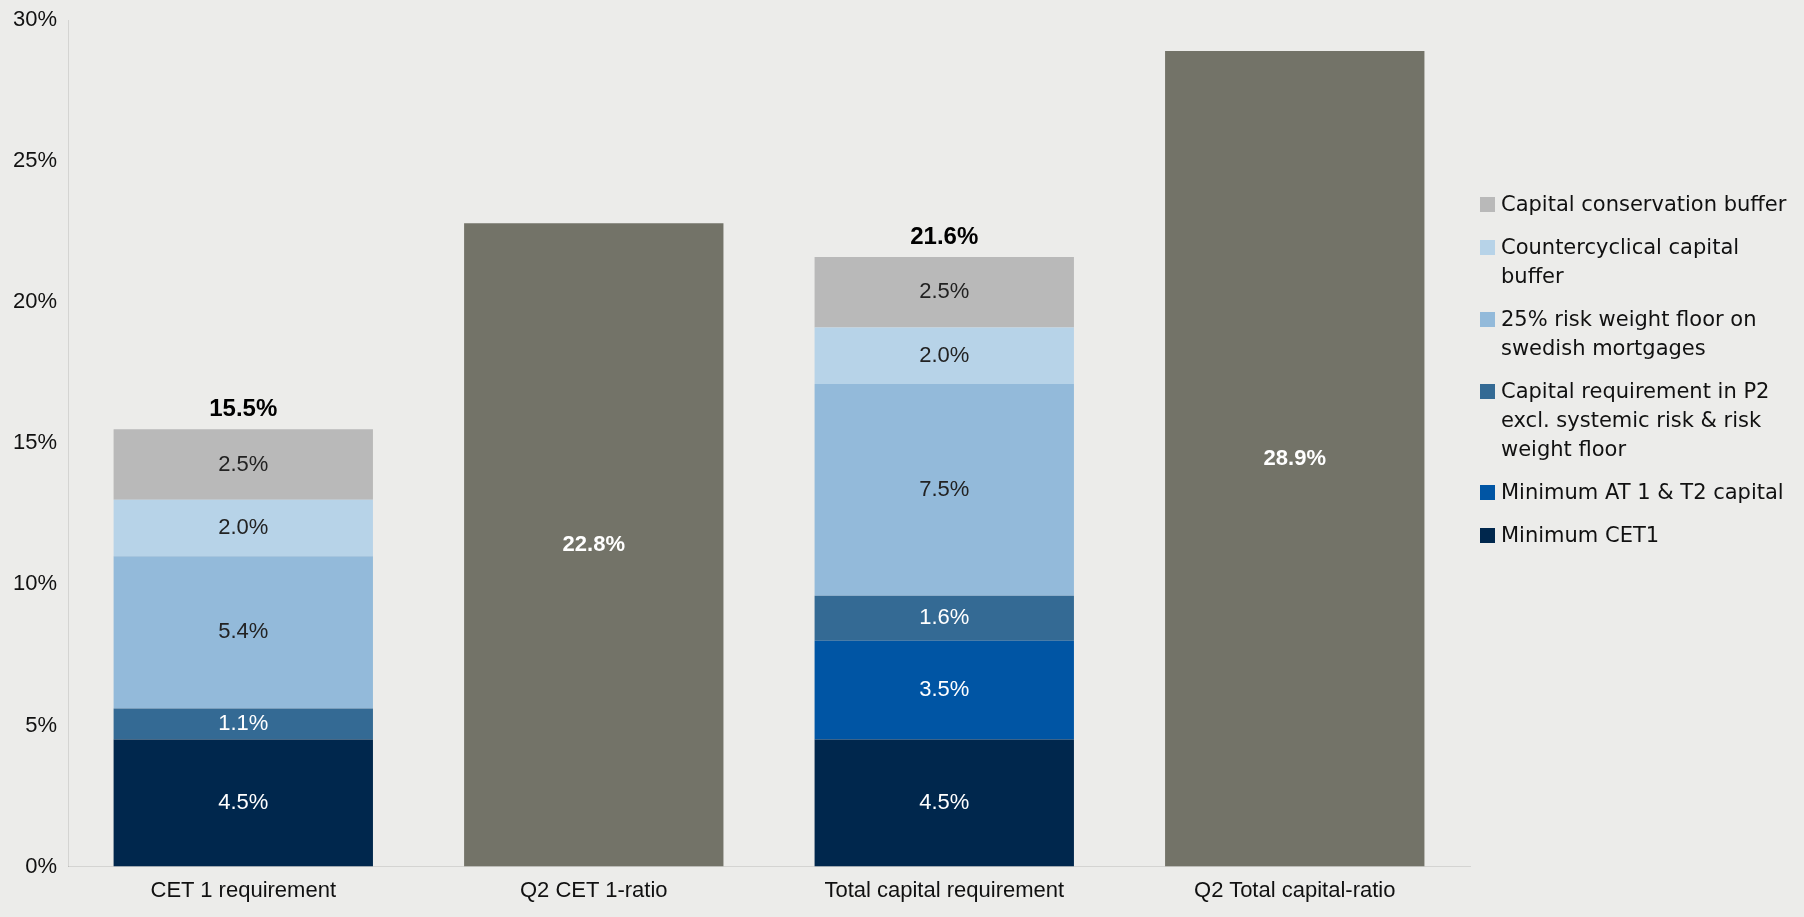 The height and width of the screenshot is (917, 1804). Describe the element at coordinates (243, 889) in the screenshot. I see `x-tick-label: CET 1 requirement` at that location.